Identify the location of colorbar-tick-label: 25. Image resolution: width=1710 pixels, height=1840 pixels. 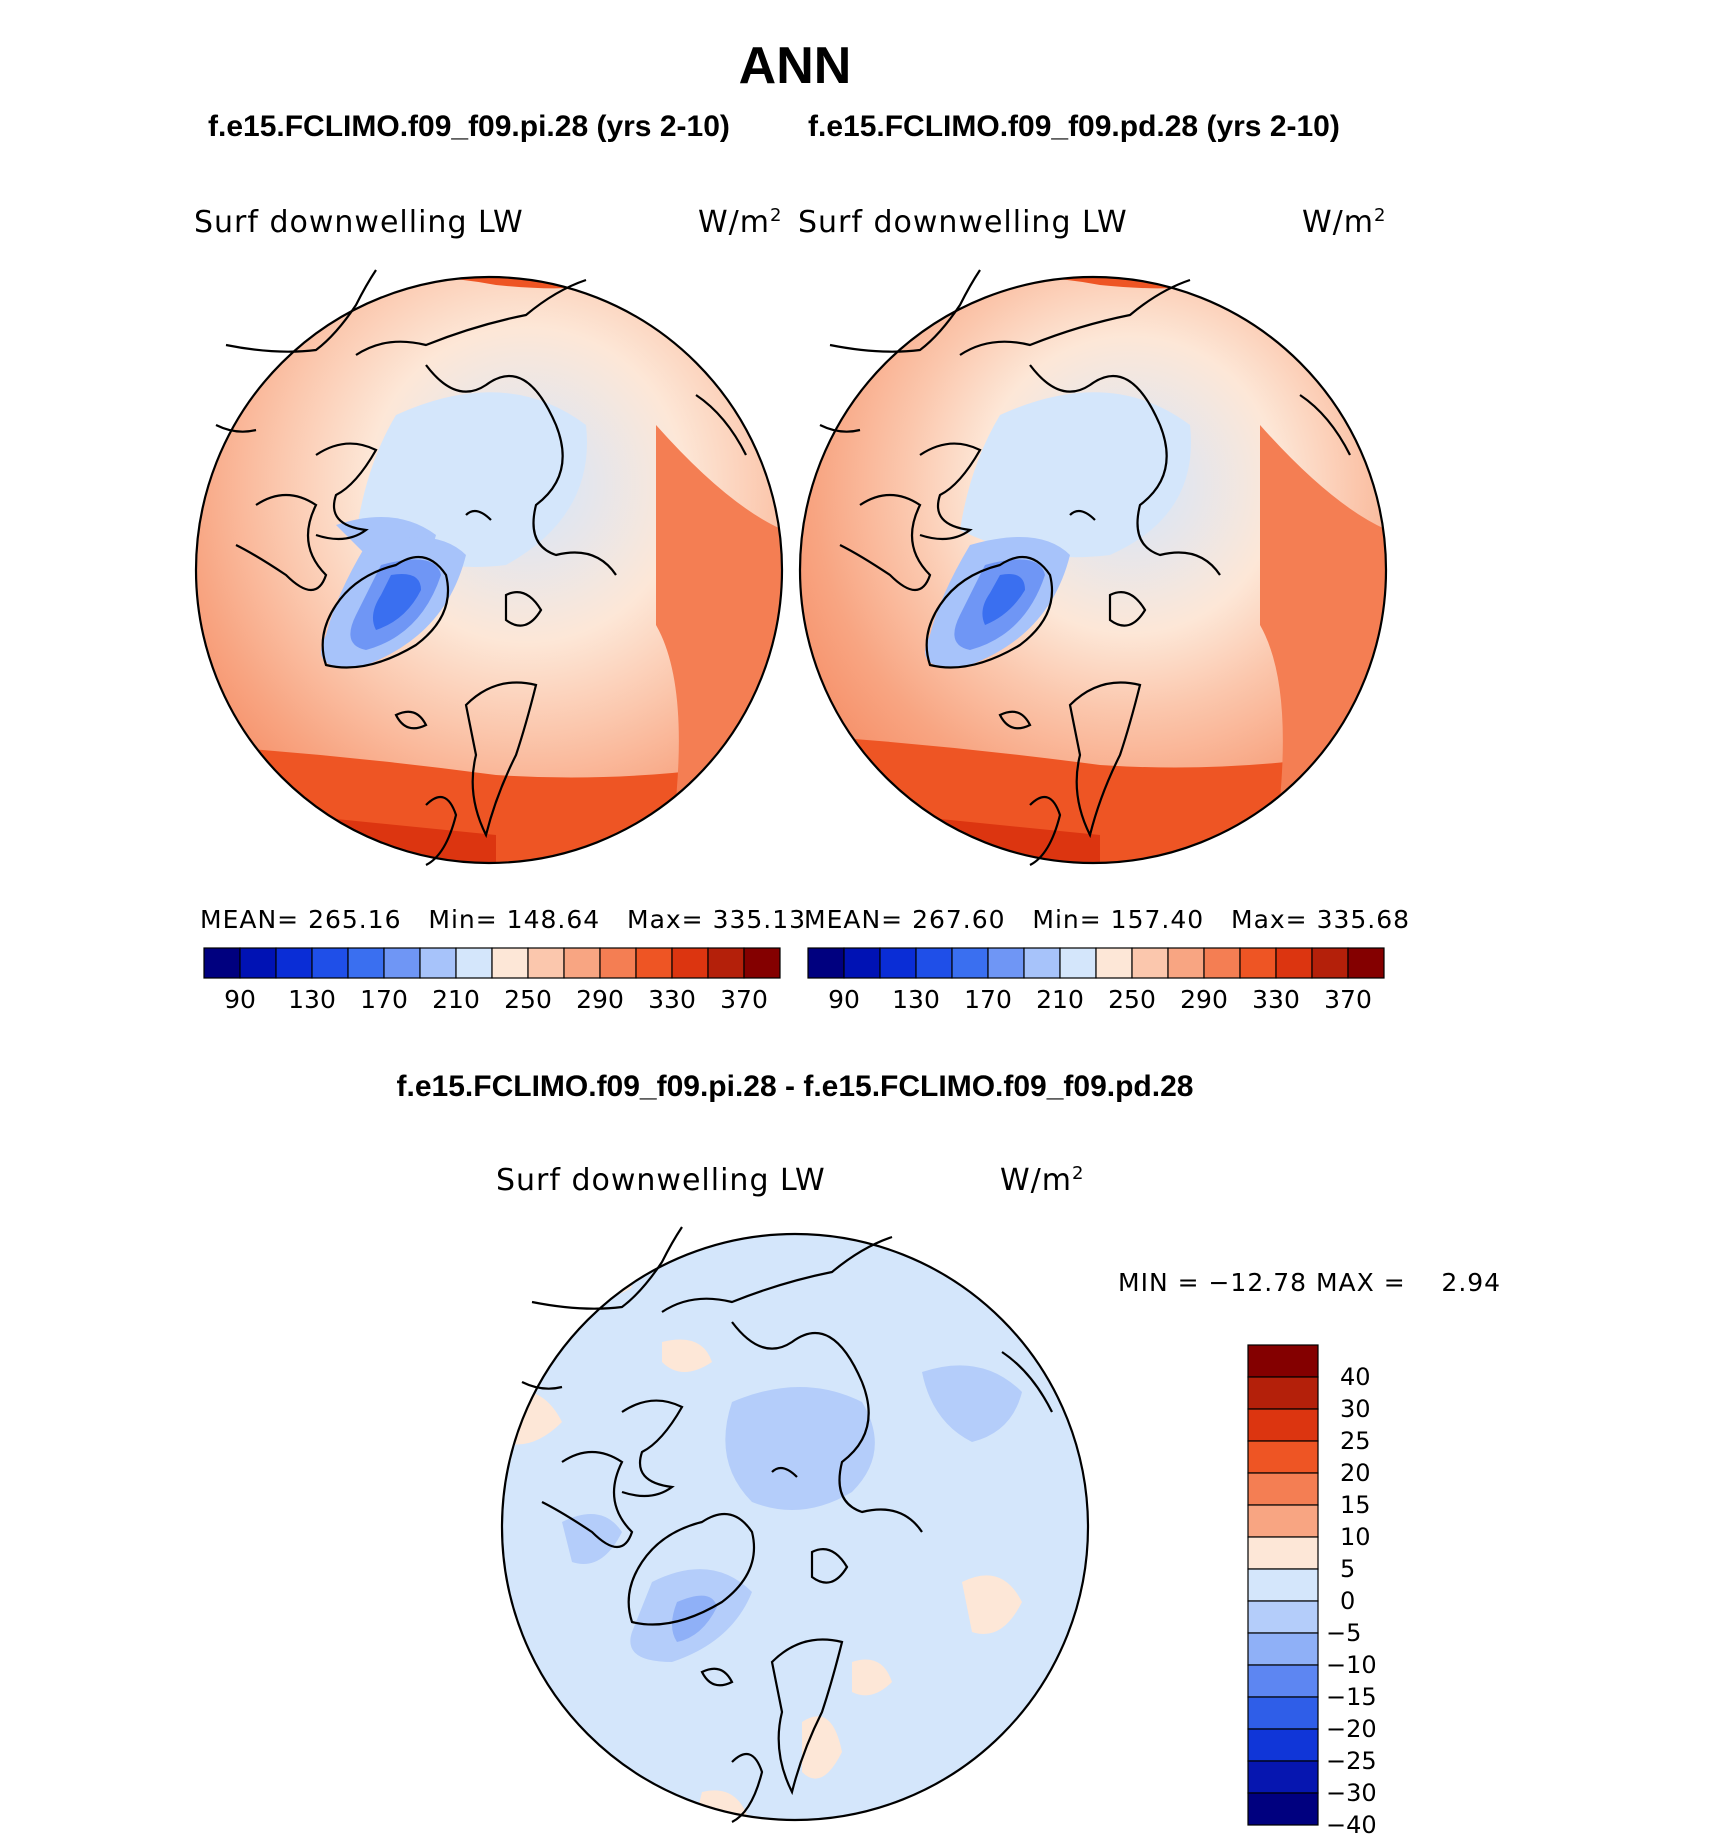
(1355, 1441).